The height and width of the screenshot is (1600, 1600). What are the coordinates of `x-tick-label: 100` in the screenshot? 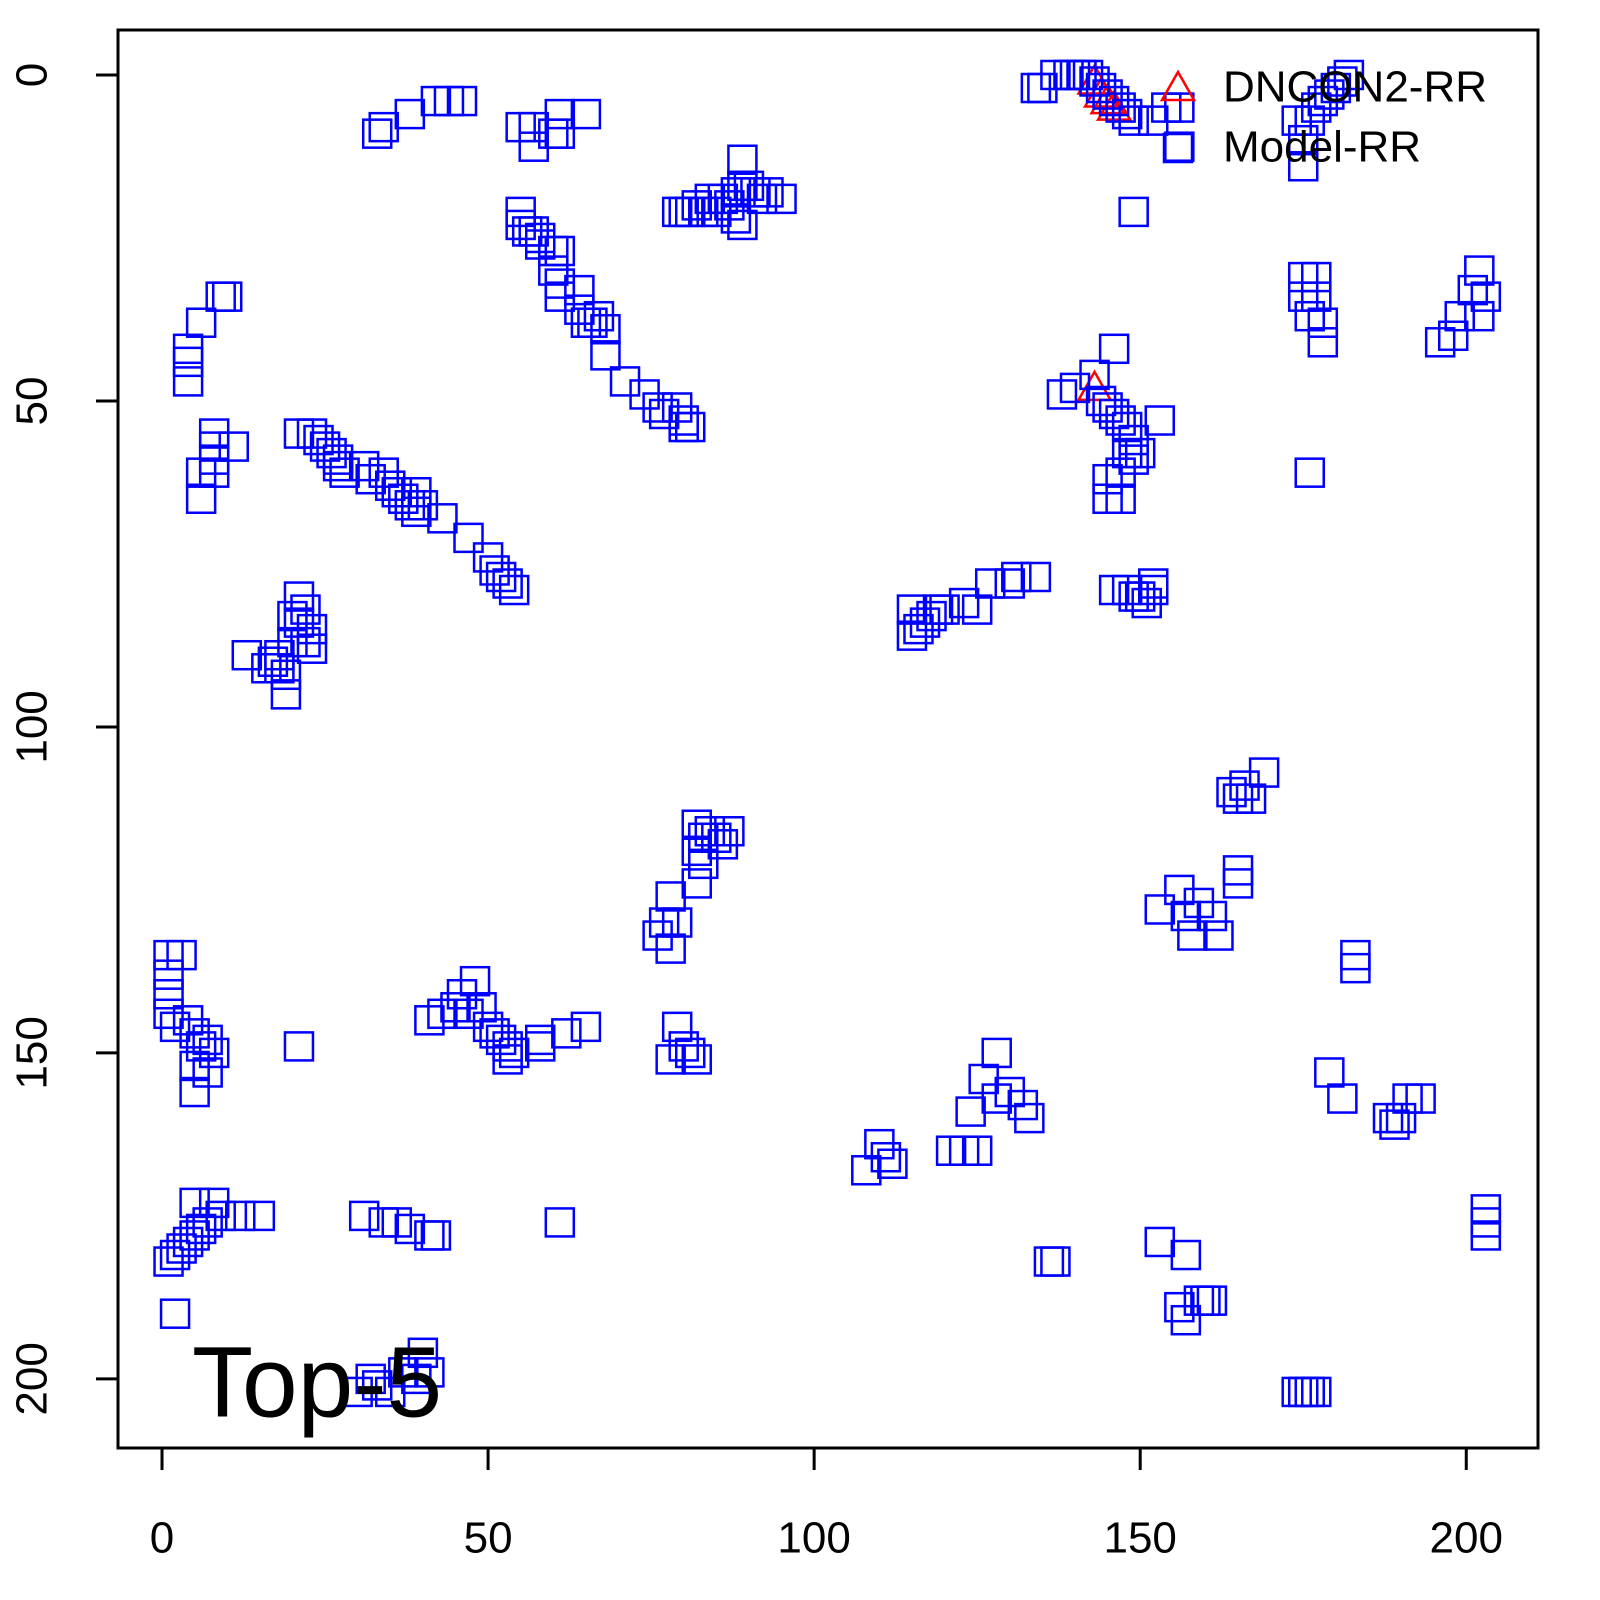 It's located at (813, 1538).